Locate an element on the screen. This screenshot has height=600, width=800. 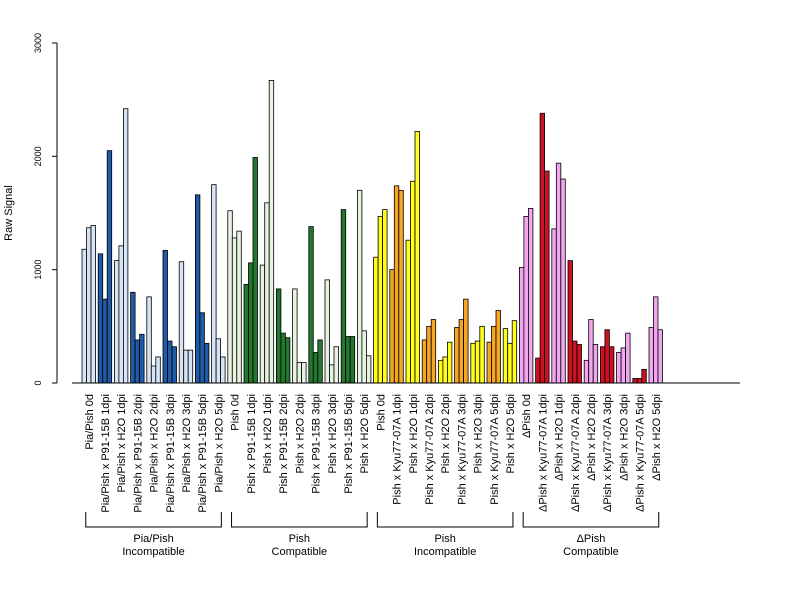
category-label: Pia/Pish 0d is located at coordinates (90, 422).